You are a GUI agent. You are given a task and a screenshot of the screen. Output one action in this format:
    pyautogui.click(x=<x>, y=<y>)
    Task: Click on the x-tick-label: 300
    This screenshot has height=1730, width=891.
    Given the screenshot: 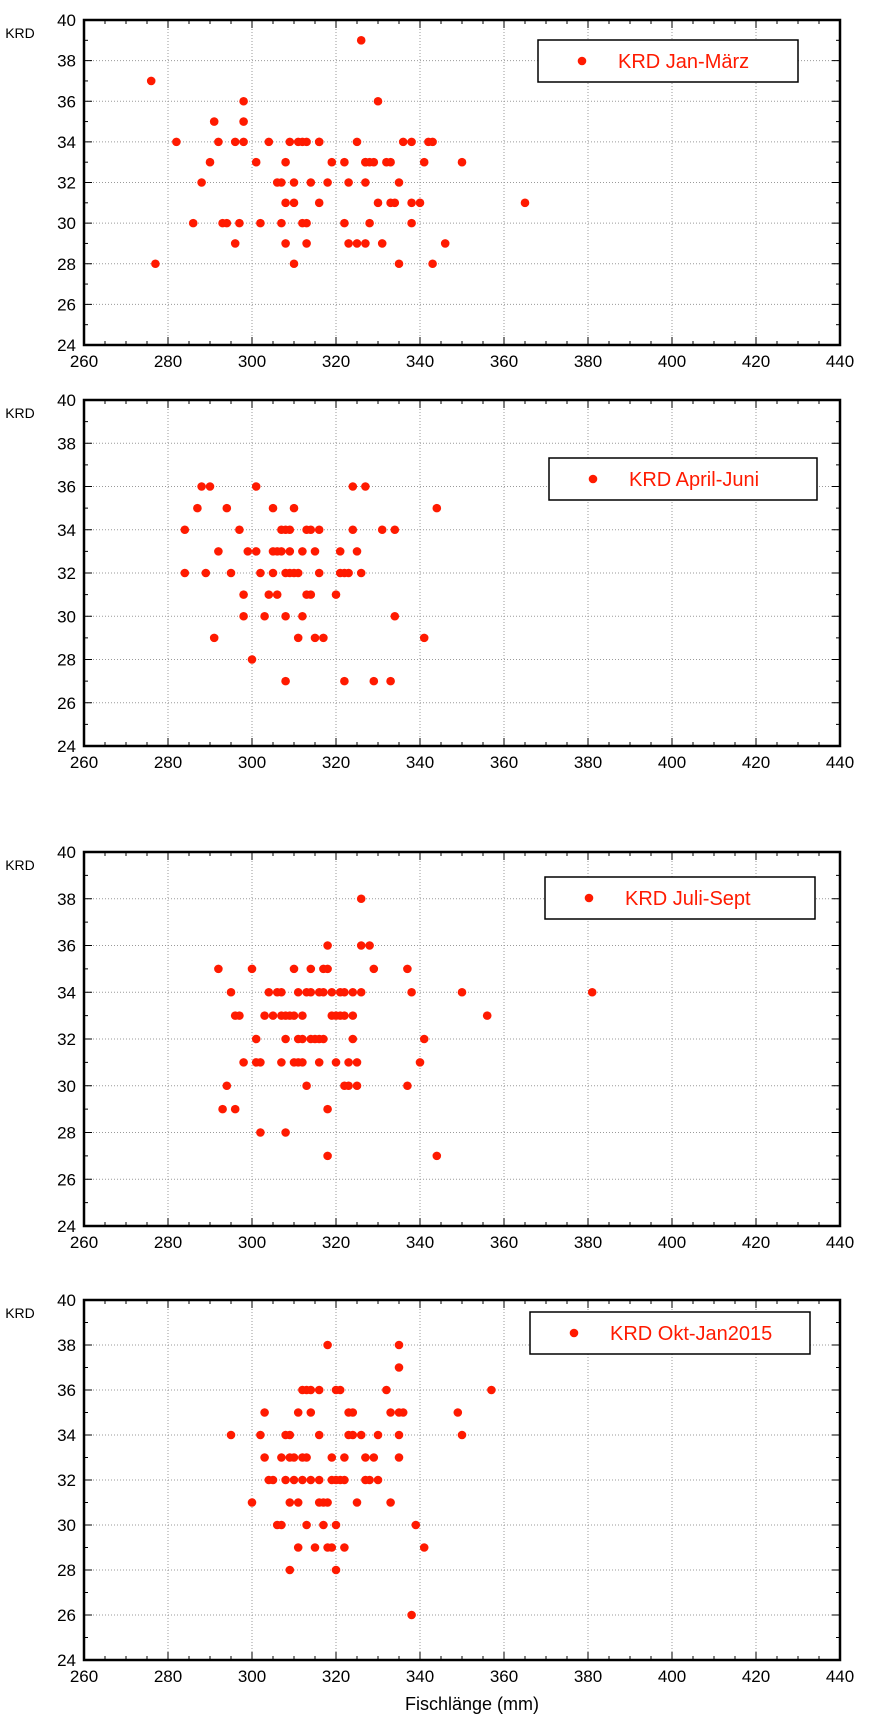 What is the action you would take?
    pyautogui.click(x=252, y=1676)
    